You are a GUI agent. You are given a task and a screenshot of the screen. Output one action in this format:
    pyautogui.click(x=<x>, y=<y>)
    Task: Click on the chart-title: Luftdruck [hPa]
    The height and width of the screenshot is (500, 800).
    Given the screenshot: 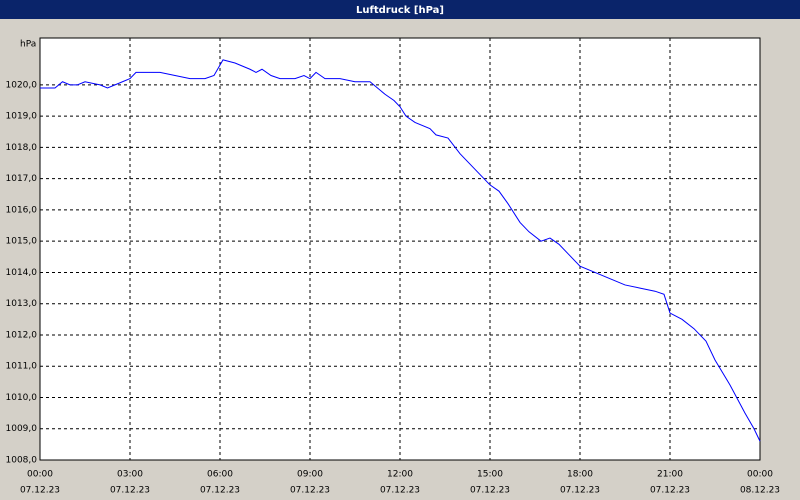 What is the action you would take?
    pyautogui.click(x=400, y=10)
    